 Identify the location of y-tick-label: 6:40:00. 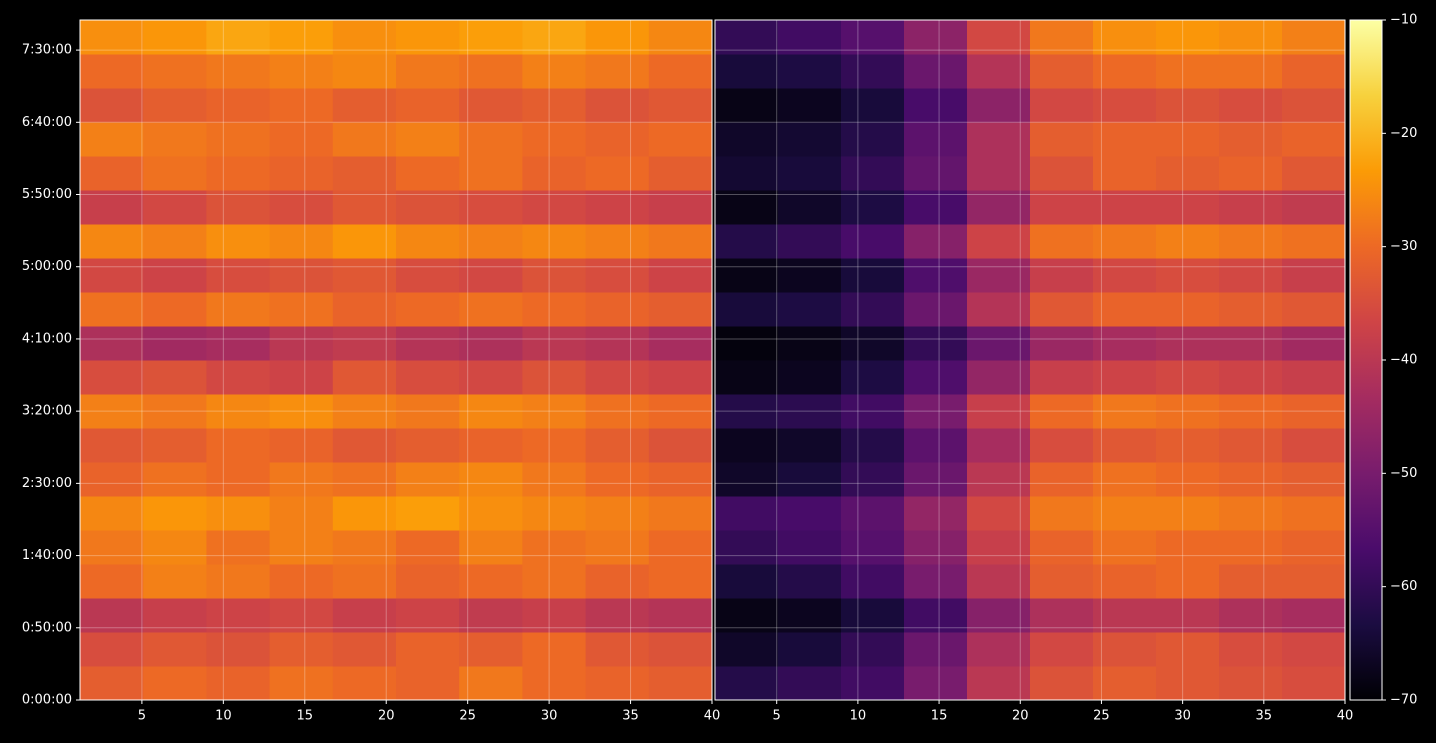
(47, 122).